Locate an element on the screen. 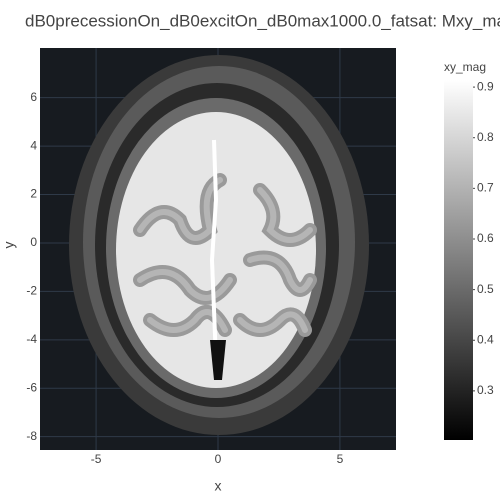  y-tick-label: -8 is located at coordinates (31, 436).